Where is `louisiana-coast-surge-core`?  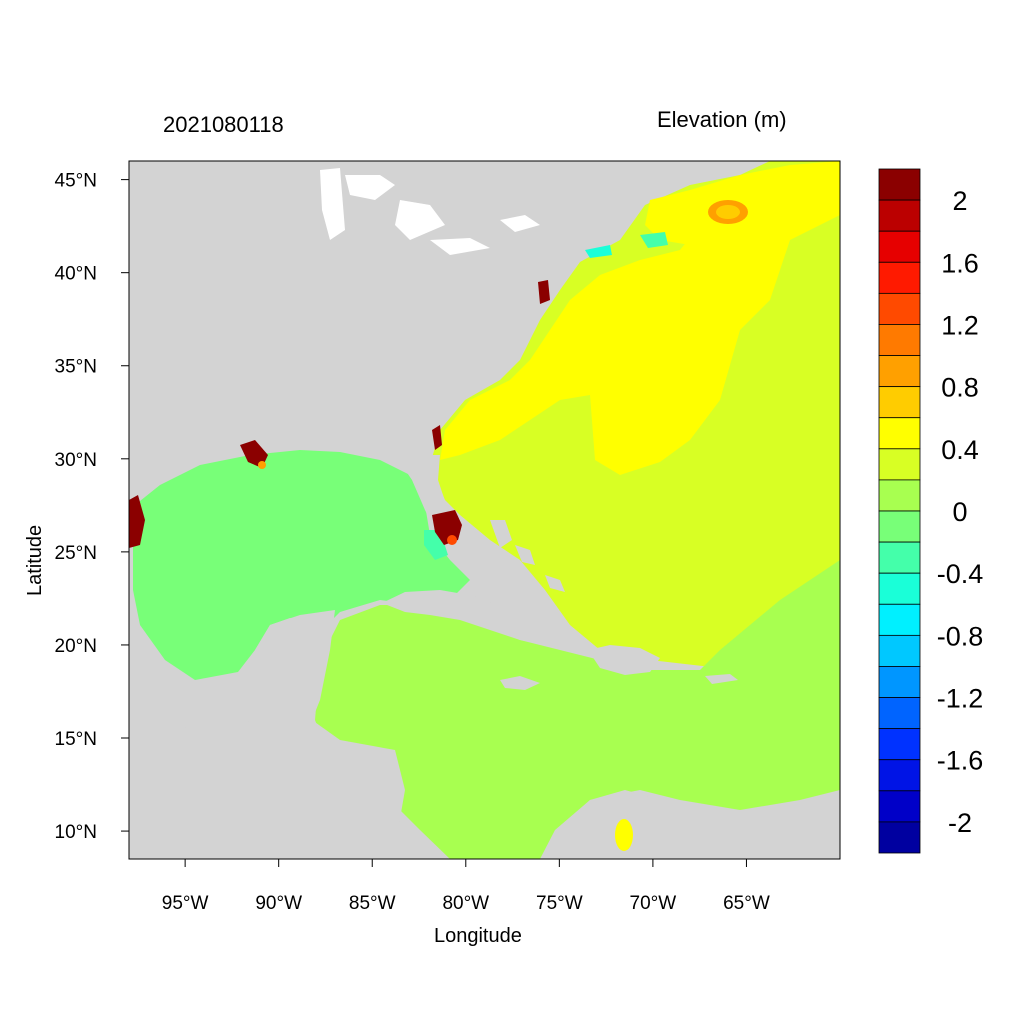 louisiana-coast-surge-core is located at coordinates (262, 465).